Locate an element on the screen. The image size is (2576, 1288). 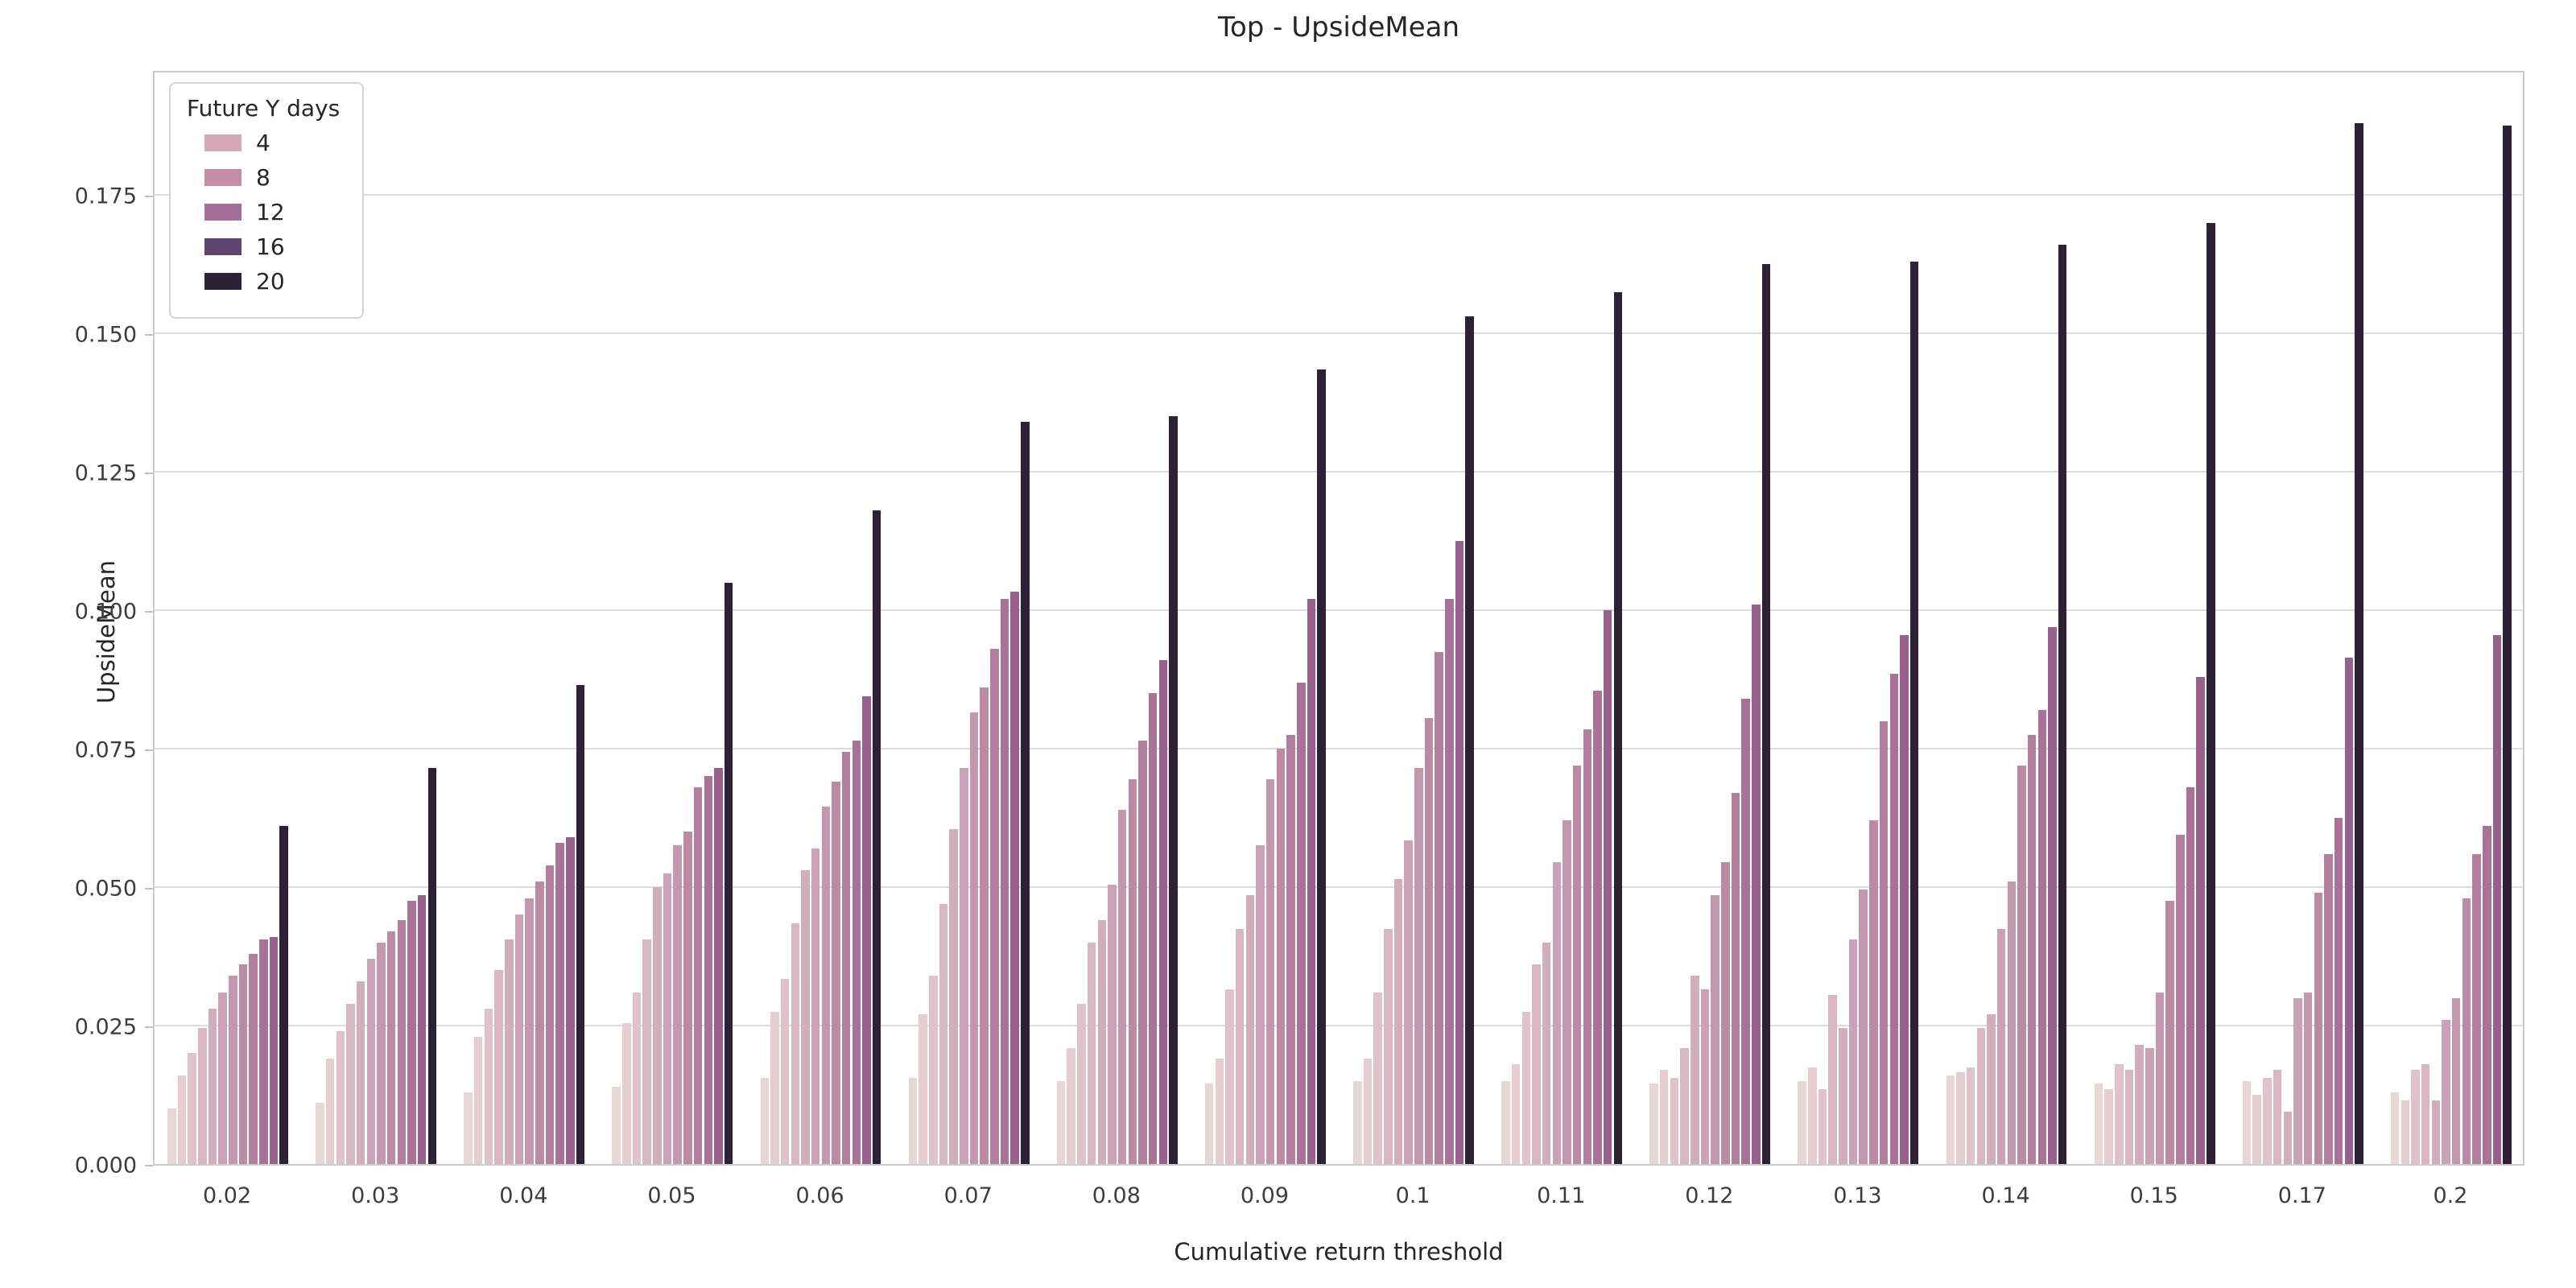
bar-0.13-group-bar-10 is located at coordinates (1894, 919).